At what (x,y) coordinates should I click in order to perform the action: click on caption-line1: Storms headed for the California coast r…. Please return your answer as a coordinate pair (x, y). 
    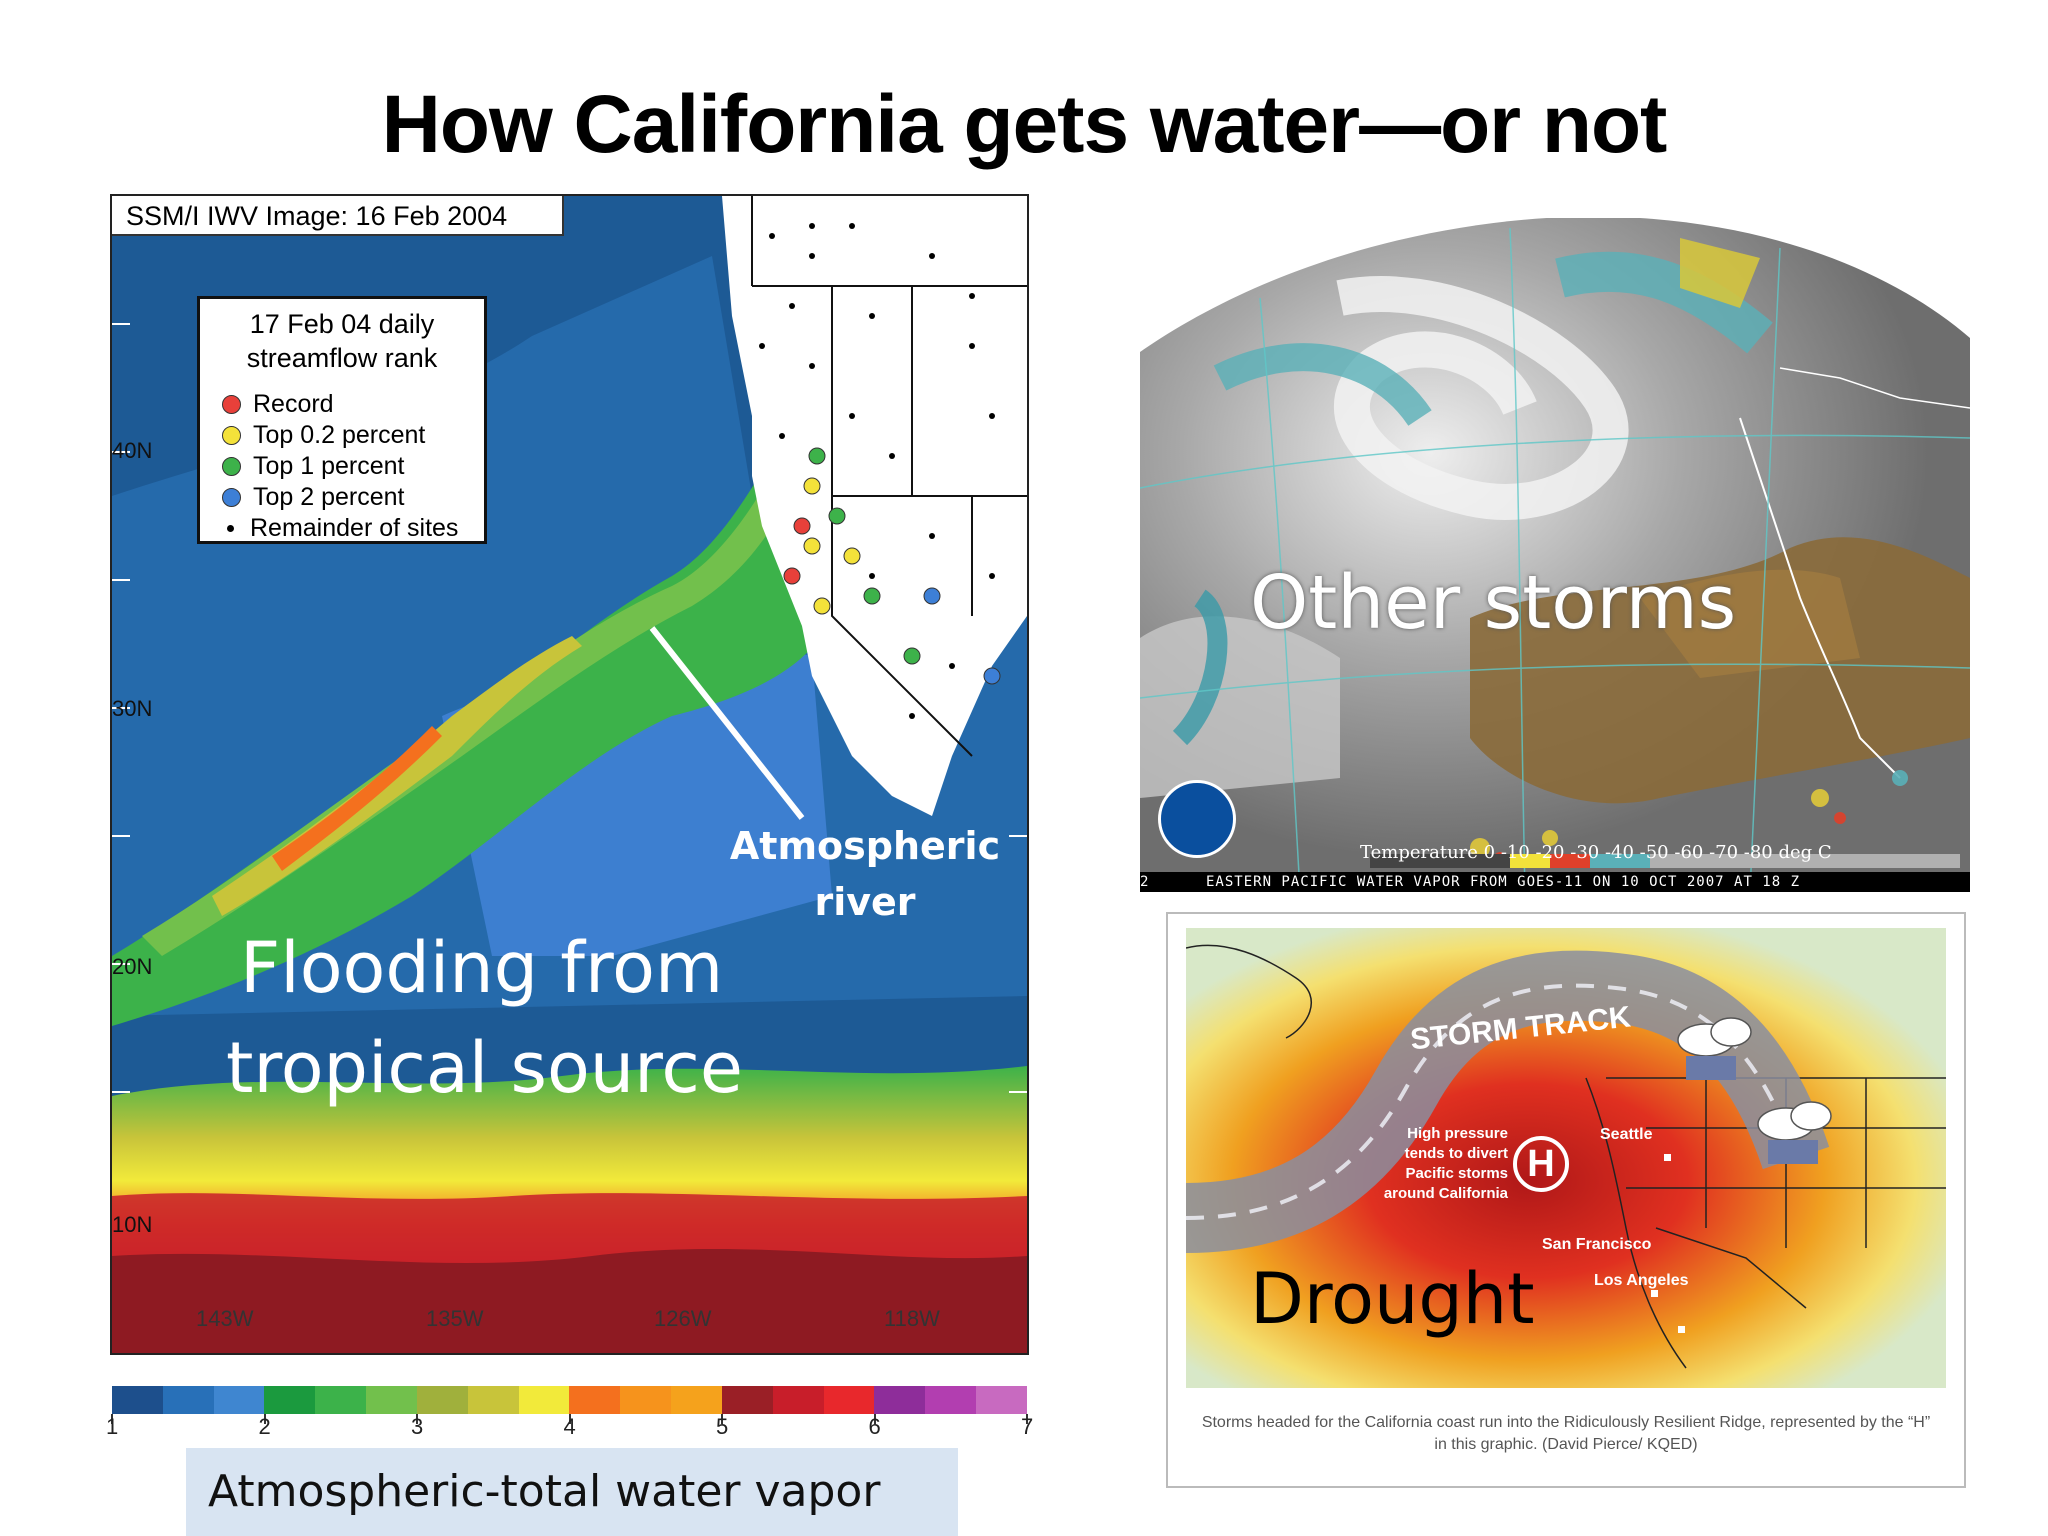
    Looking at the image, I should click on (1566, 1422).